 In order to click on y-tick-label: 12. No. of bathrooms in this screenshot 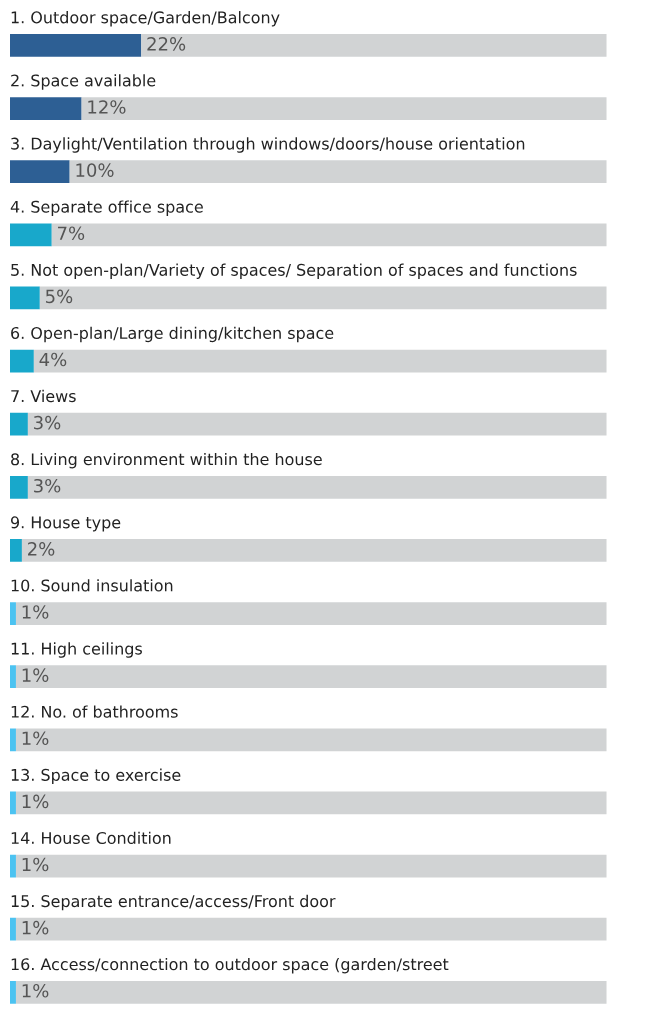, I will do `click(94, 711)`.